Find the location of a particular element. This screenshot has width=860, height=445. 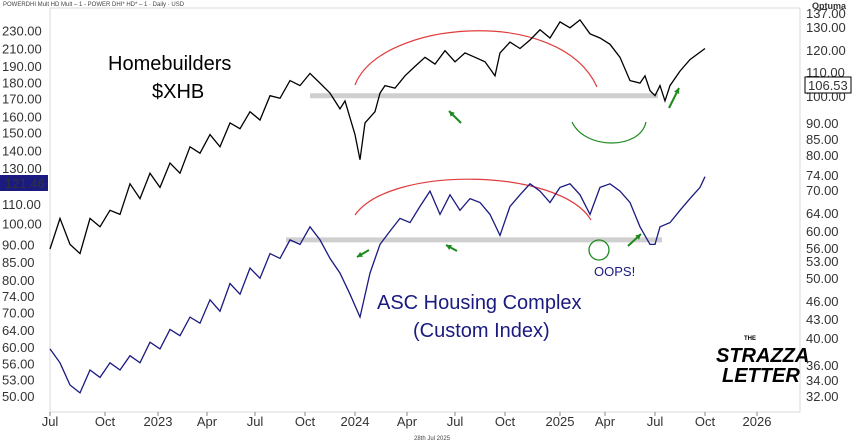

oops-label: OOPS! is located at coordinates (614, 271).